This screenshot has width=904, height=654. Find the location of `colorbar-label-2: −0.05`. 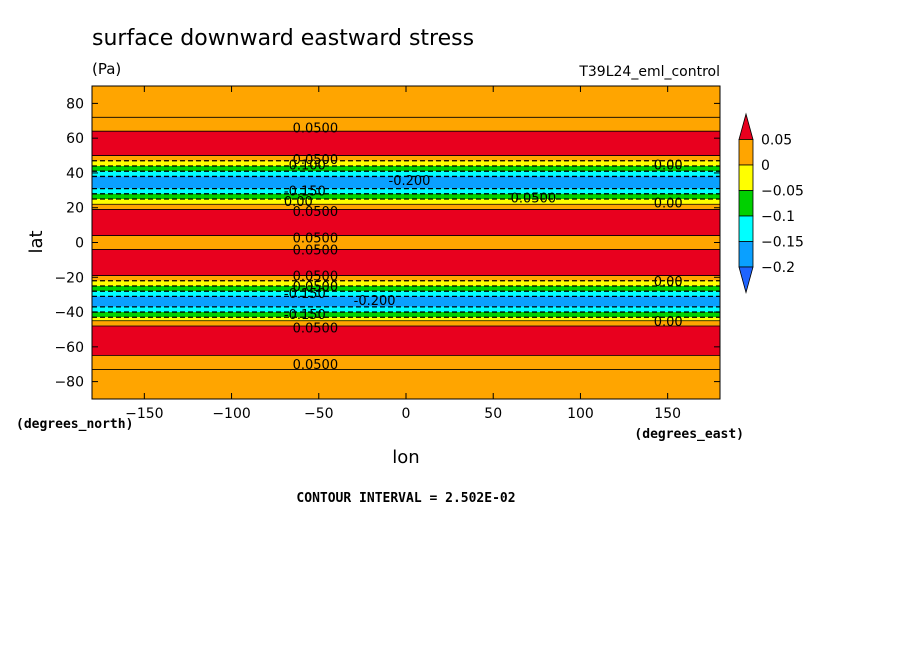

colorbar-label-2: −0.05 is located at coordinates (782, 192).